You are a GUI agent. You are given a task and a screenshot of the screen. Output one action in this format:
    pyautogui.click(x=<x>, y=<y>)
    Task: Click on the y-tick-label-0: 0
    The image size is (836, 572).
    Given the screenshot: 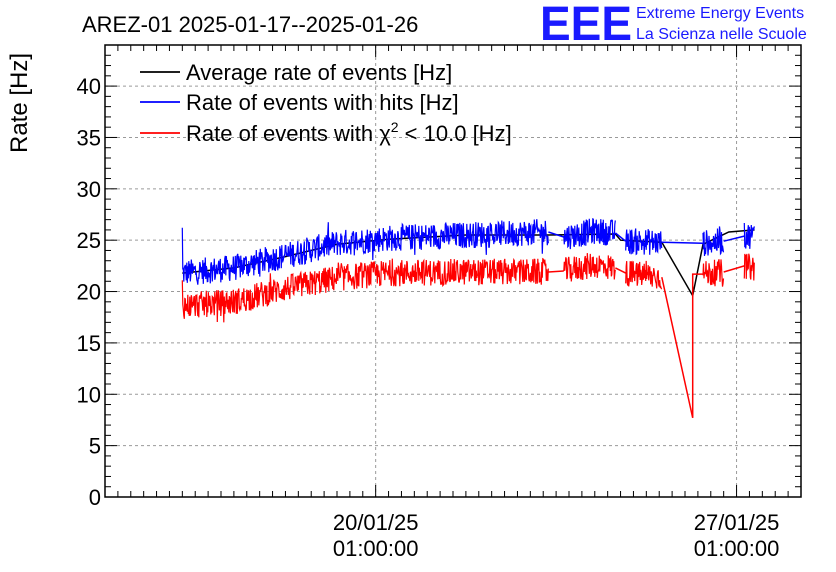 What is the action you would take?
    pyautogui.click(x=95, y=497)
    